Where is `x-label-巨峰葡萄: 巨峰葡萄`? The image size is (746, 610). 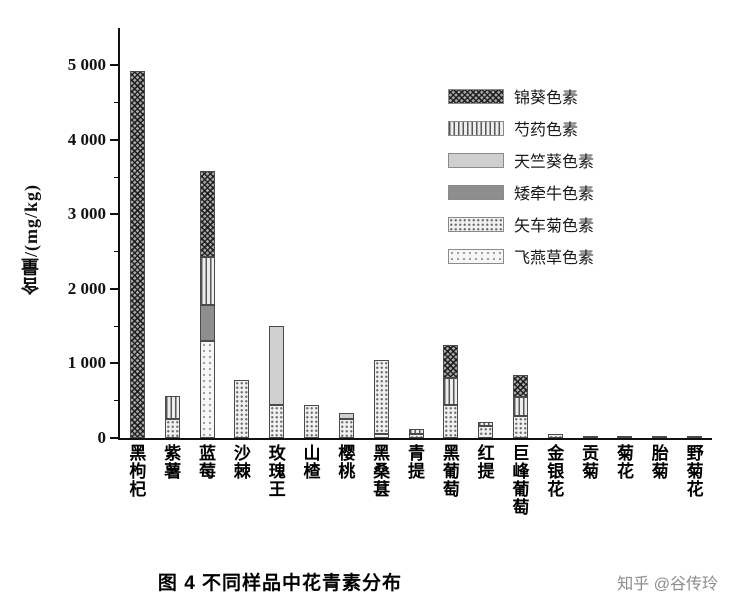
x-label-巨峰葡萄: 巨峰葡萄 is located at coordinates (519, 480).